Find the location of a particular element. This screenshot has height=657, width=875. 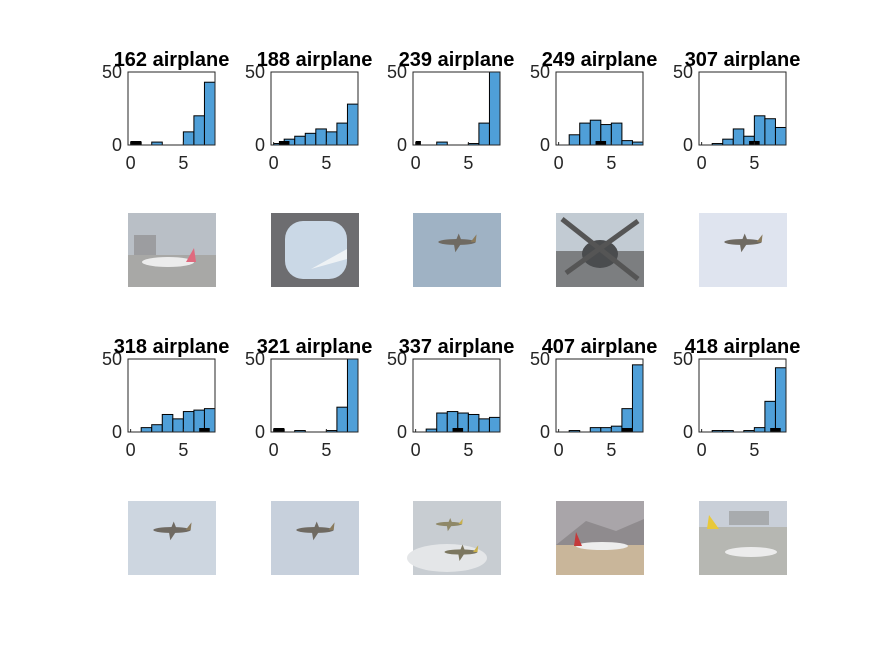

panel-title: 249 airplane is located at coordinates (600, 60).